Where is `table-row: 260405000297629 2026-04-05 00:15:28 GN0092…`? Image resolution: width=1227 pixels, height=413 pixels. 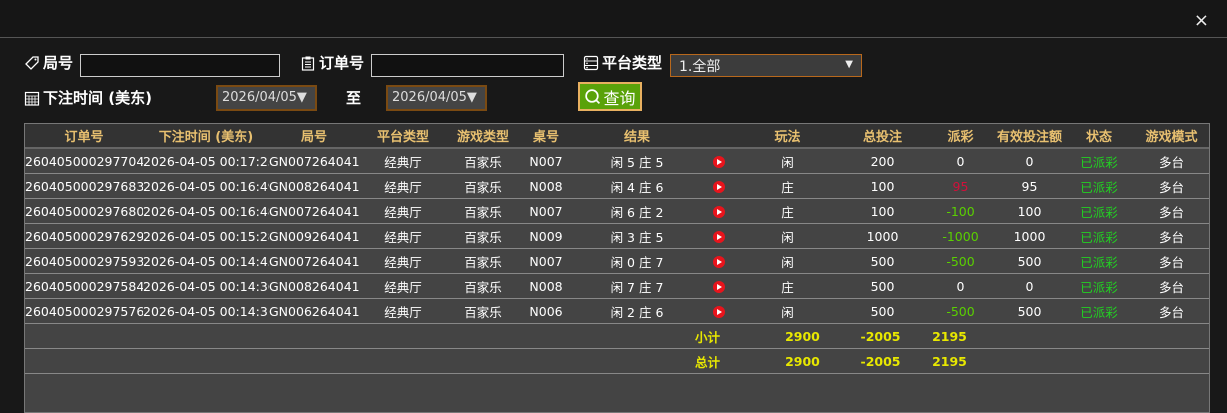 table-row: 260405000297629 2026-04-05 00:15:28 GN0092… is located at coordinates (617, 236).